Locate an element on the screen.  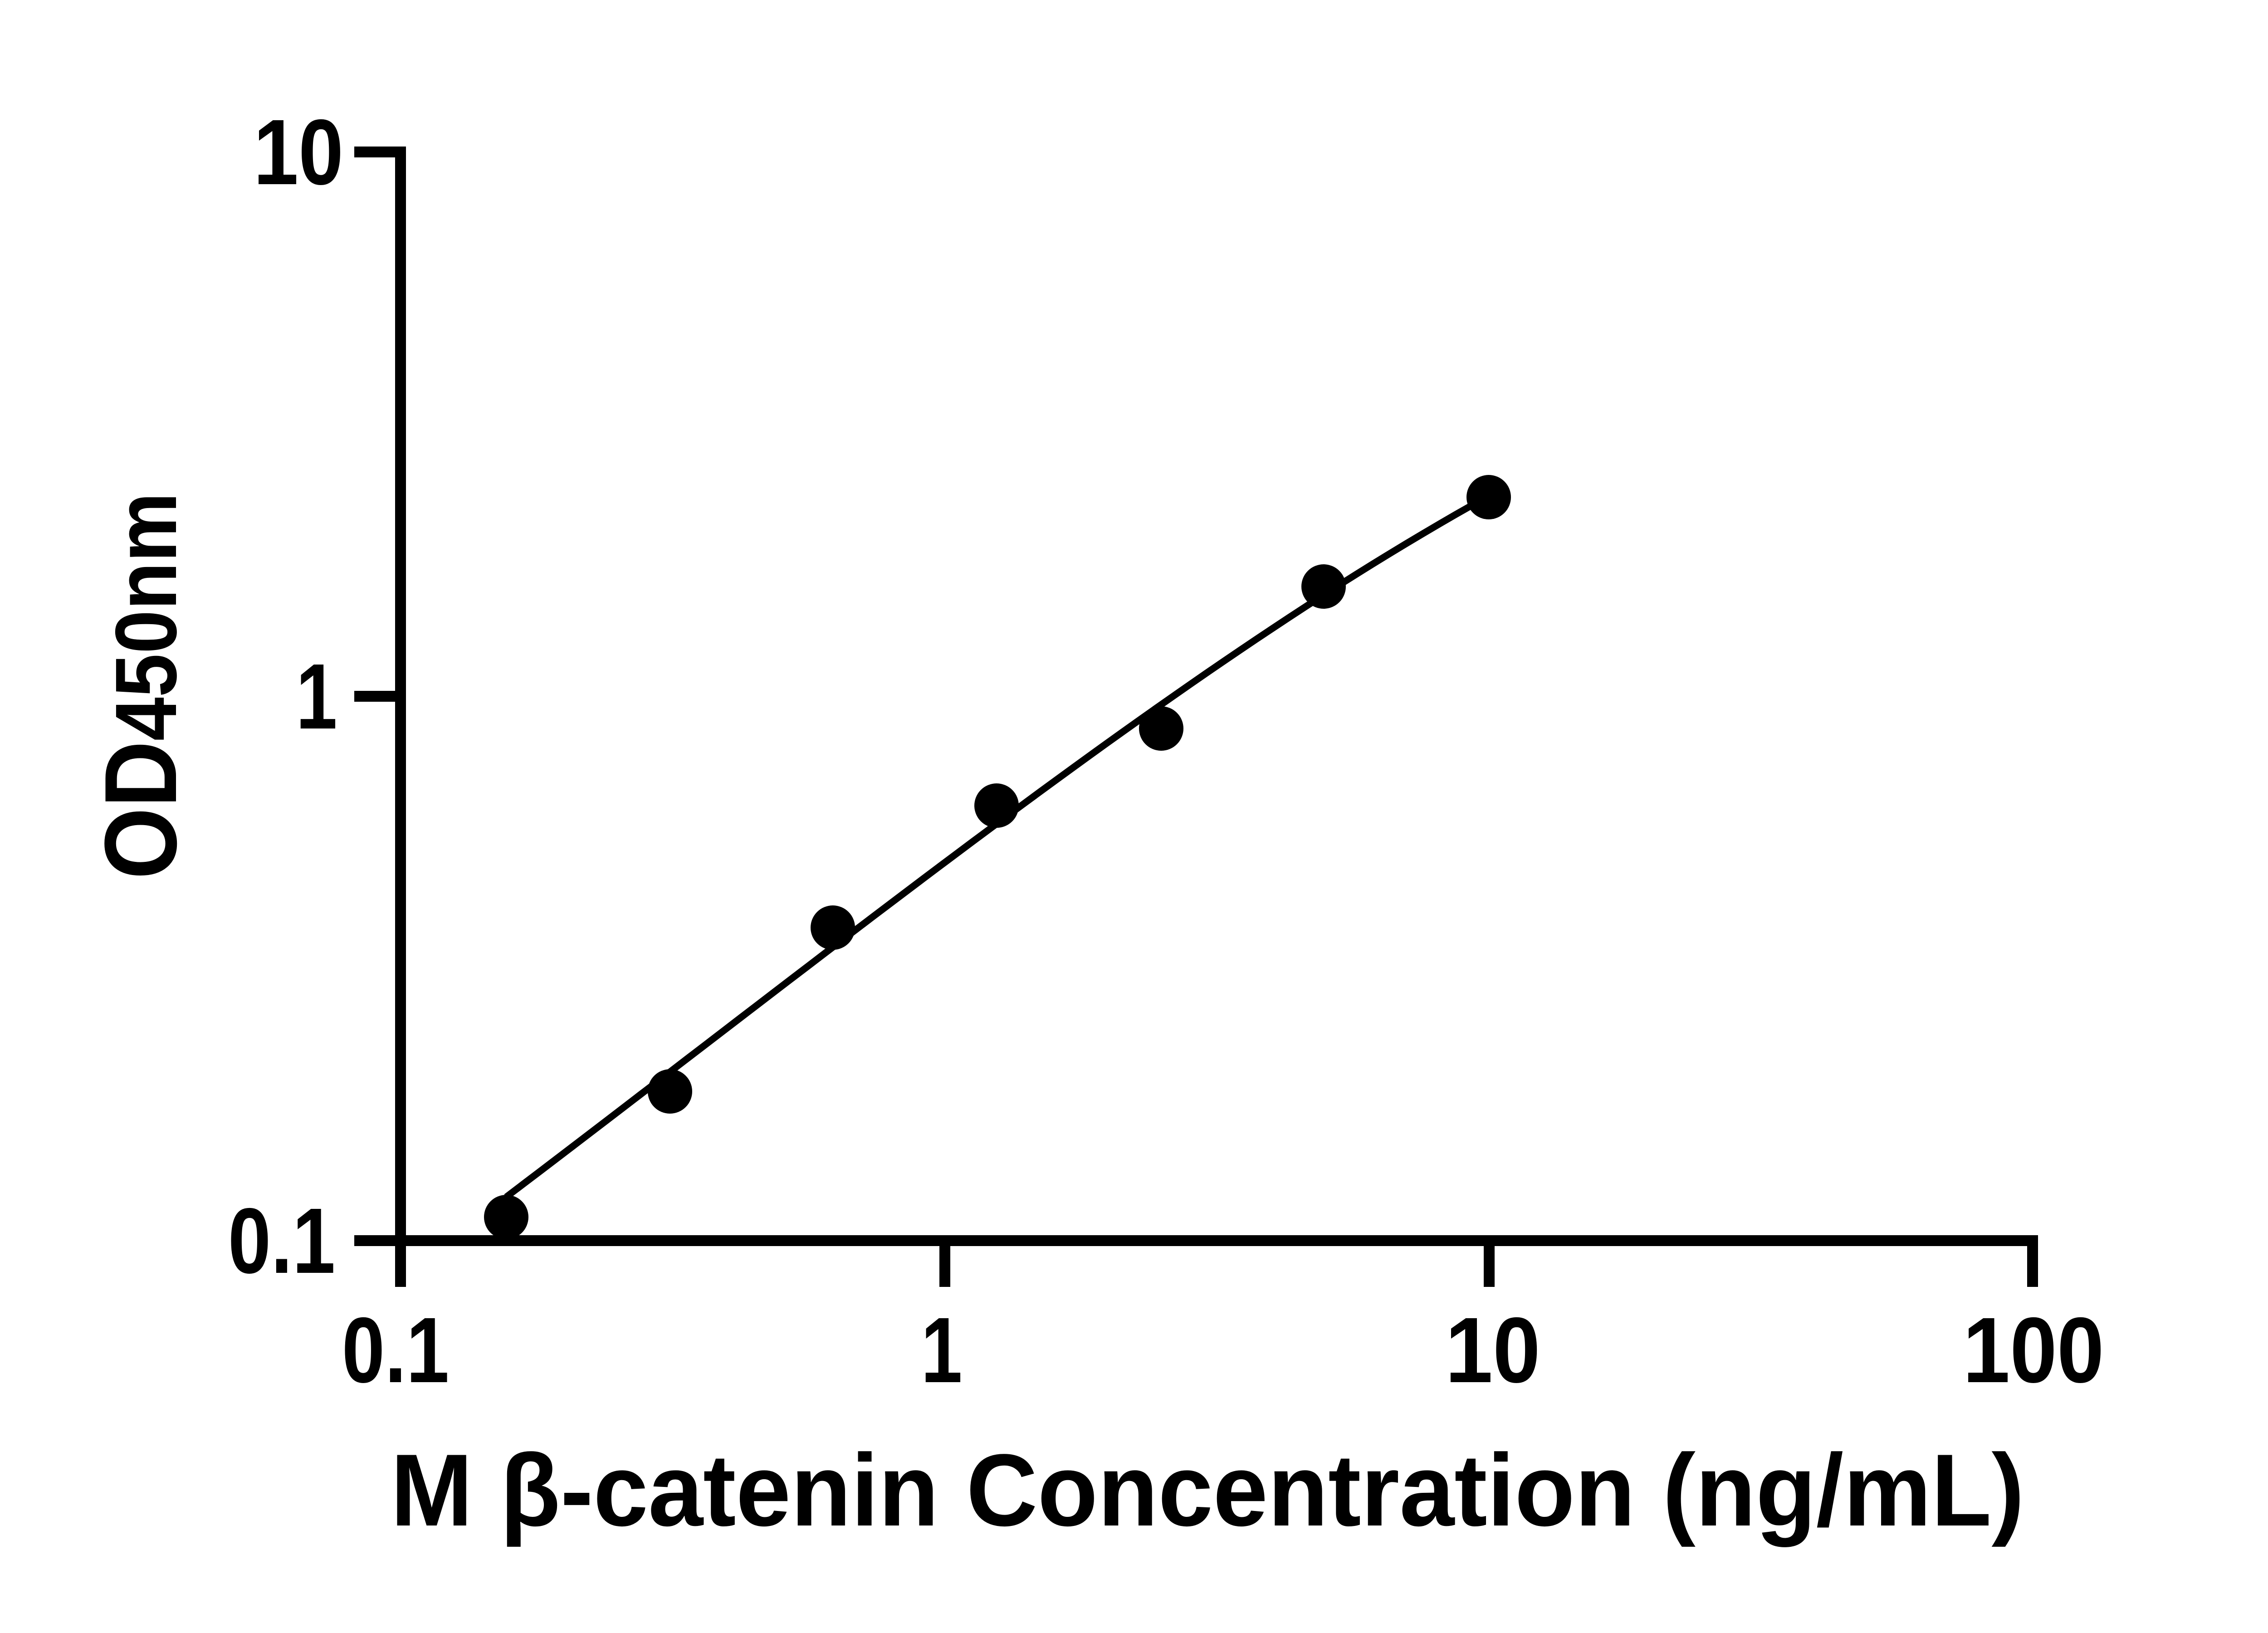
svg-text: OD450nm is located at coordinates (140, 686).